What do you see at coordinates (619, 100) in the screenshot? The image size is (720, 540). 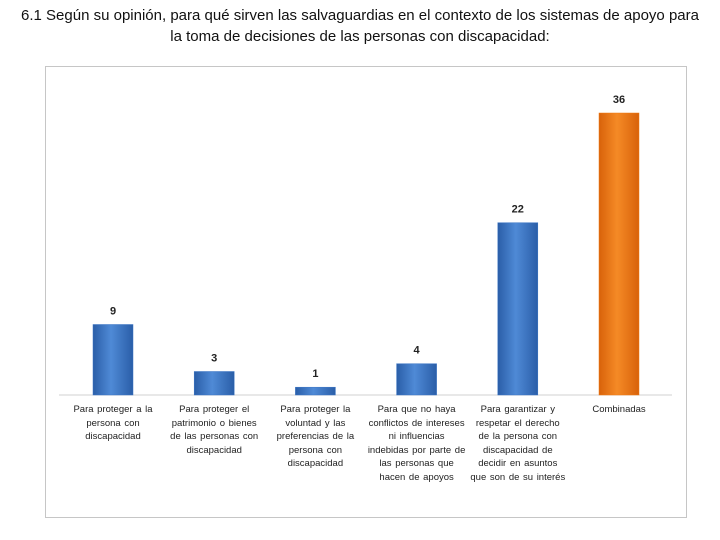 I see `data-label-6: 36` at bounding box center [619, 100].